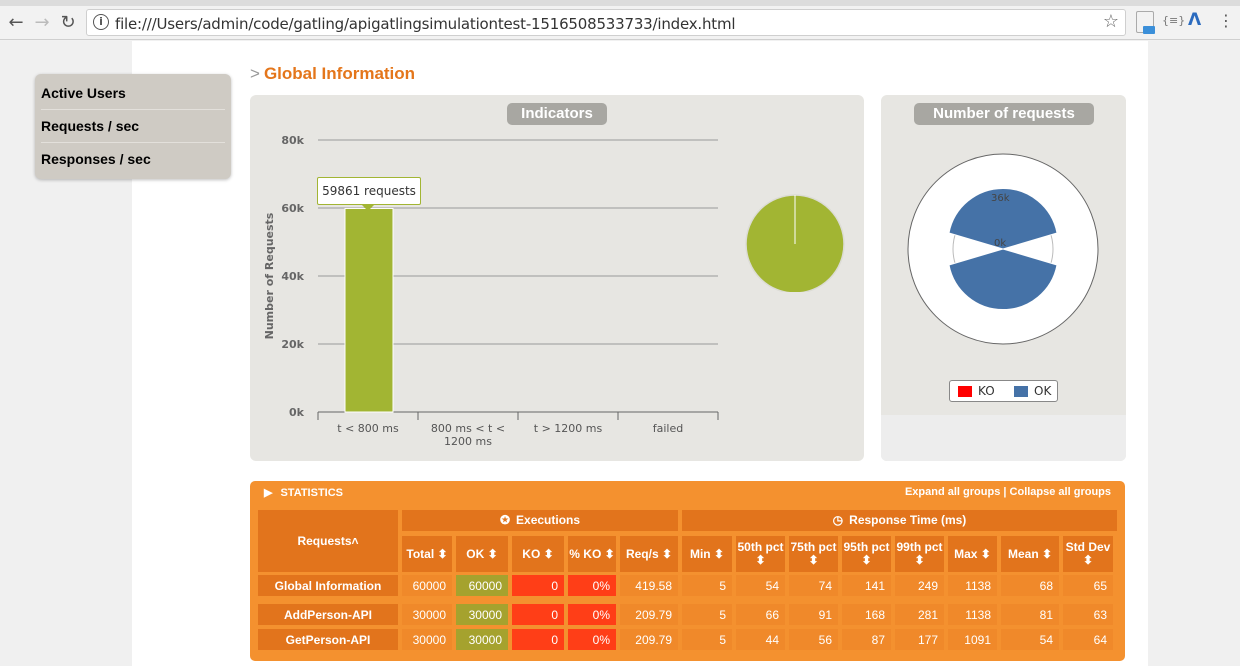 The height and width of the screenshot is (666, 1240). Describe the element at coordinates (1030, 554) in the screenshot. I see `column-header-mean: Mean ⬍` at that location.